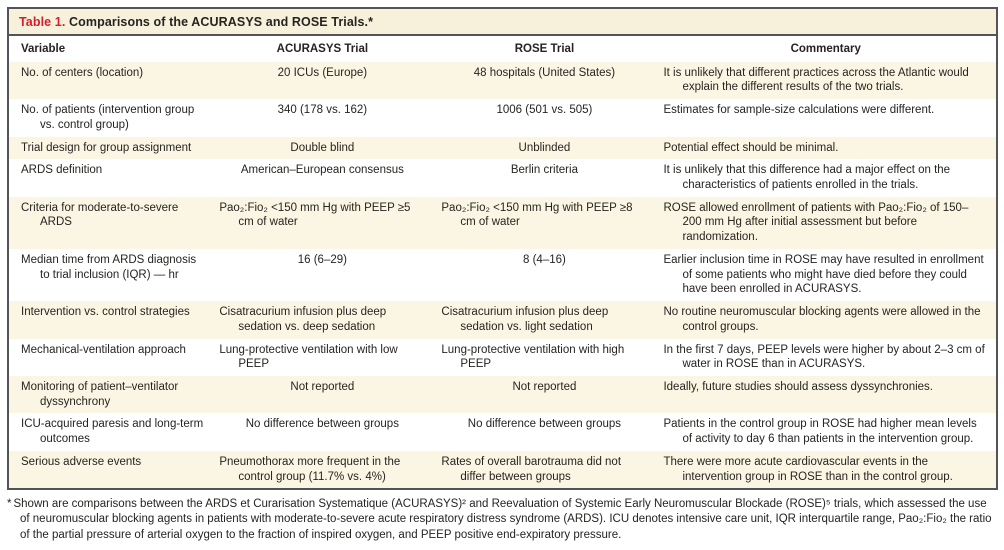 This screenshot has width=1004, height=550. Describe the element at coordinates (103, 349) in the screenshot. I see `cell-variable: Mechanical-ventilation approach` at that location.